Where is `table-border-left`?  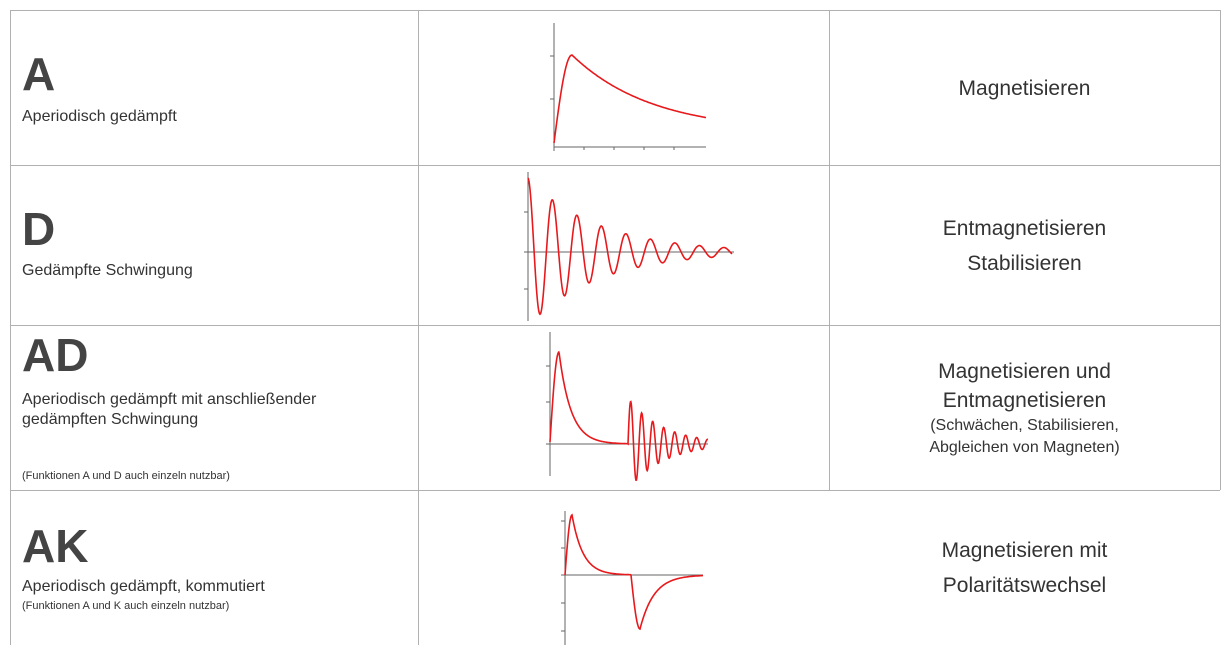 table-border-left is located at coordinates (10, 327).